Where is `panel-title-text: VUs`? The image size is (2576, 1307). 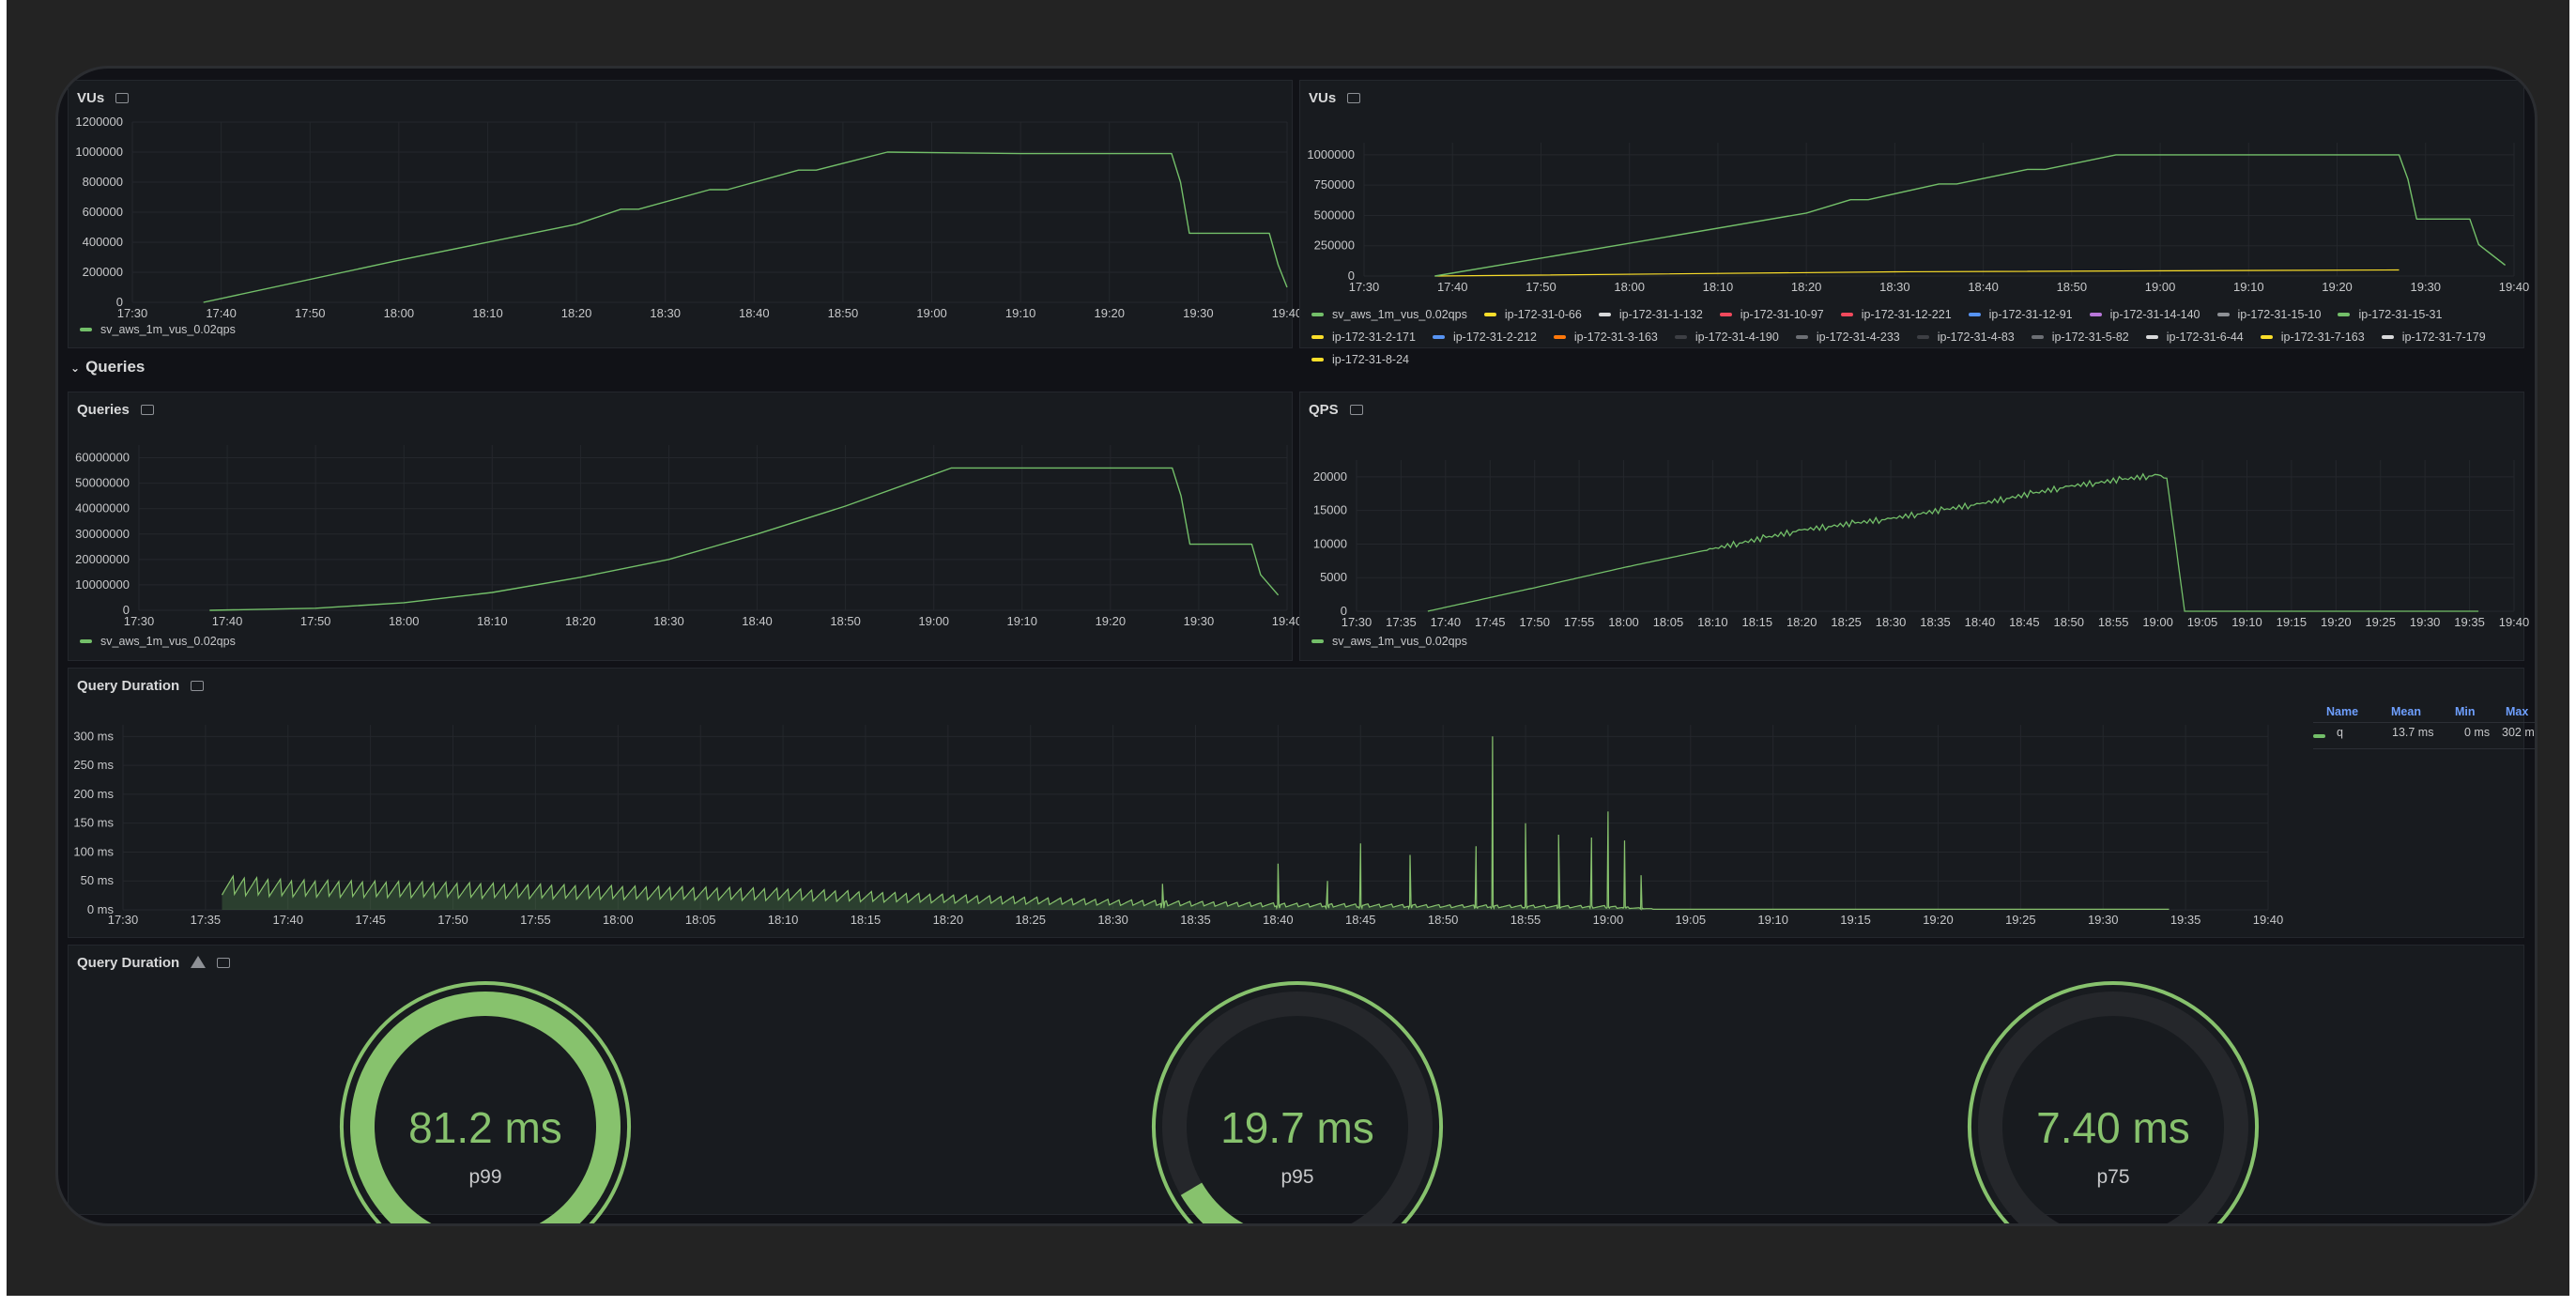
panel-title-text: VUs is located at coordinates (91, 98).